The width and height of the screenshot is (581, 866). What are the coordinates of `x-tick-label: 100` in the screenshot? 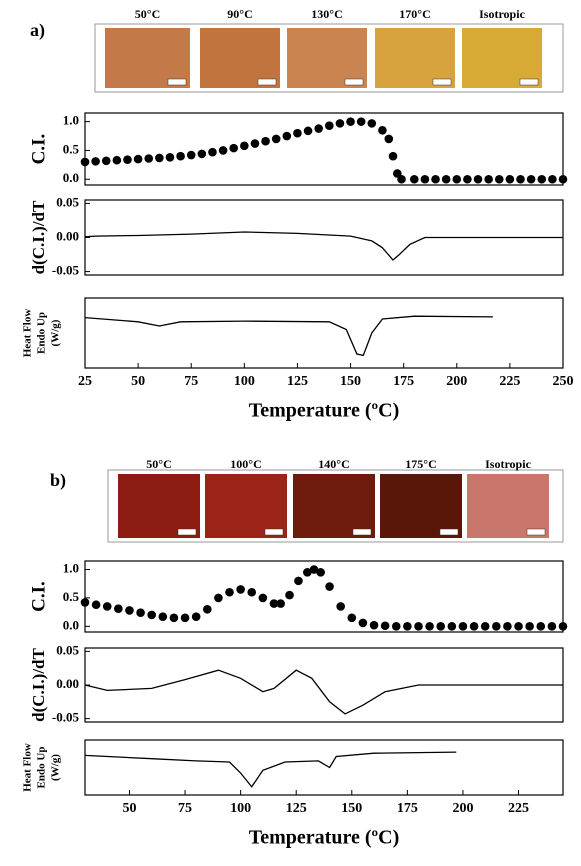 It's located at (244, 381).